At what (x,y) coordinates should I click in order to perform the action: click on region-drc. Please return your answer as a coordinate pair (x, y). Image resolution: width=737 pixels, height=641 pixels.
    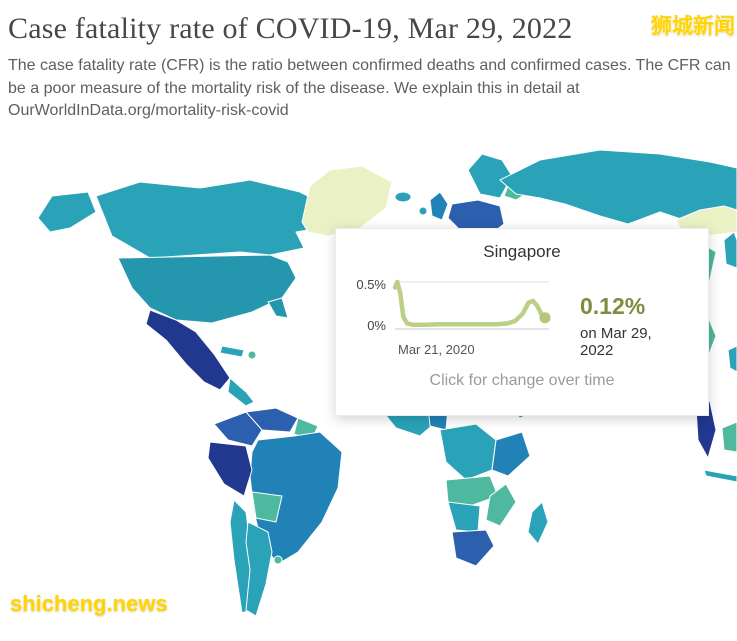
    Looking at the image, I should click on (468, 452).